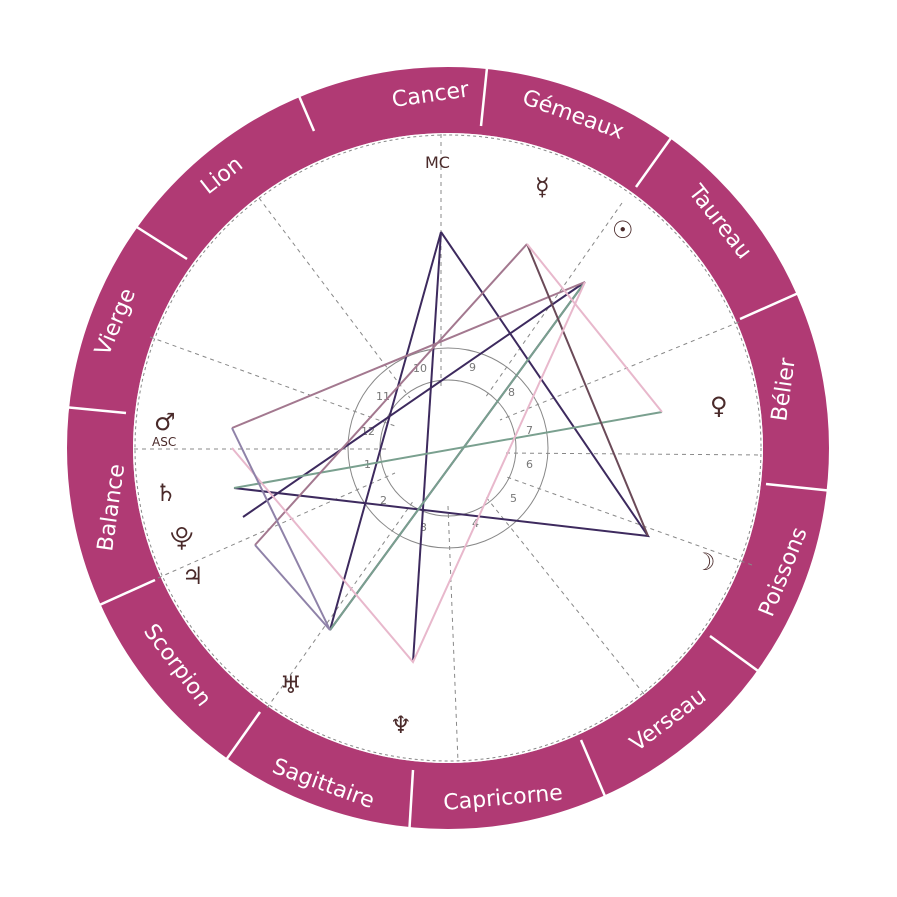 The image size is (897, 897). I want to click on house-number-6: 6, so click(529, 464).